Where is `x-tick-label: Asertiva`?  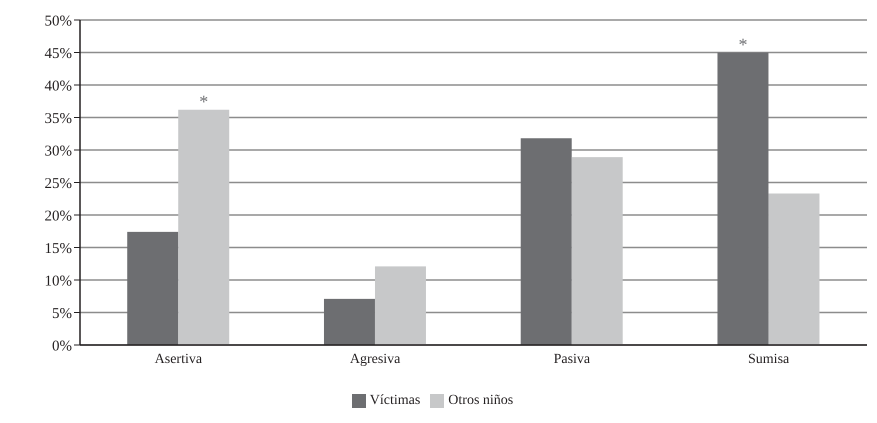 x-tick-label: Asertiva is located at coordinates (178, 359).